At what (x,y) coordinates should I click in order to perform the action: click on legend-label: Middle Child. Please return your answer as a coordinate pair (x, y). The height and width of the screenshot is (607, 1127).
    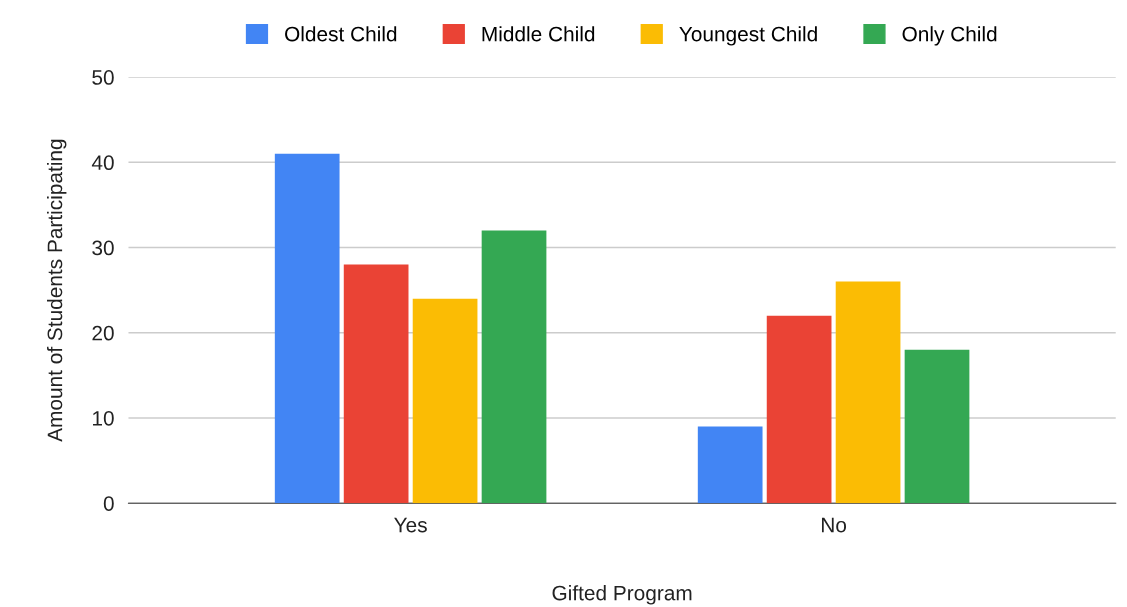
    Looking at the image, I should click on (538, 34).